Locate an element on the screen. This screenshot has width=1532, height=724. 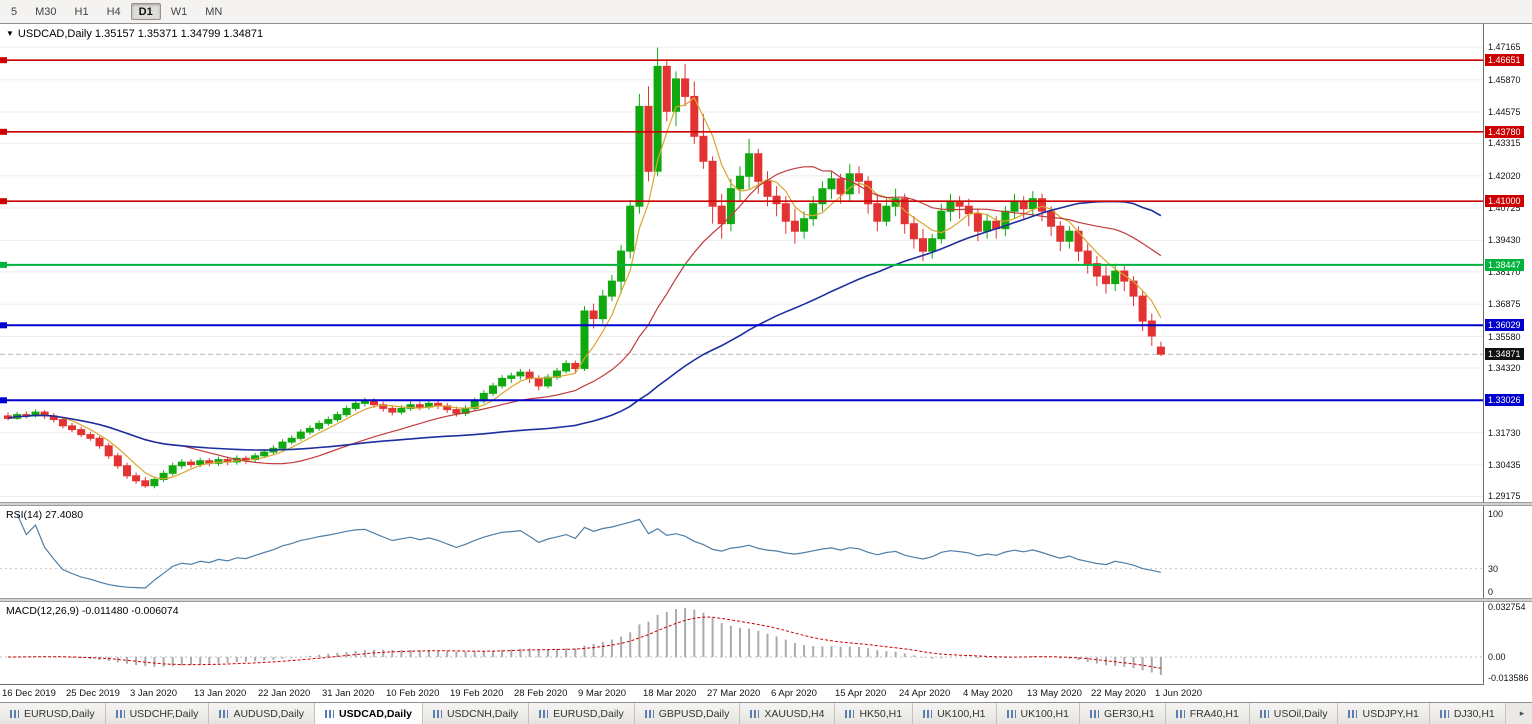
tab-dj30-h1: DJ30,H1 is located at coordinates (1467, 713).